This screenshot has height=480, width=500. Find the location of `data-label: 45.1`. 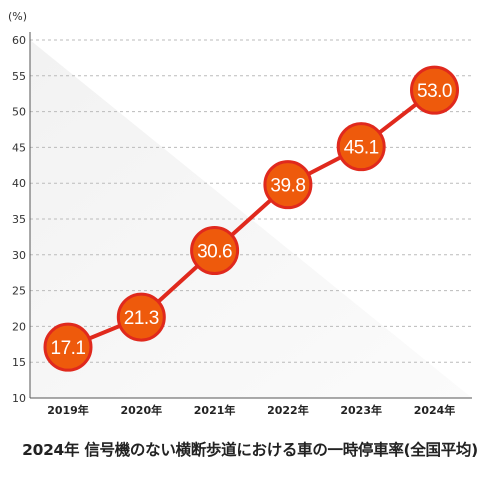

data-label: 45.1 is located at coordinates (361, 148).